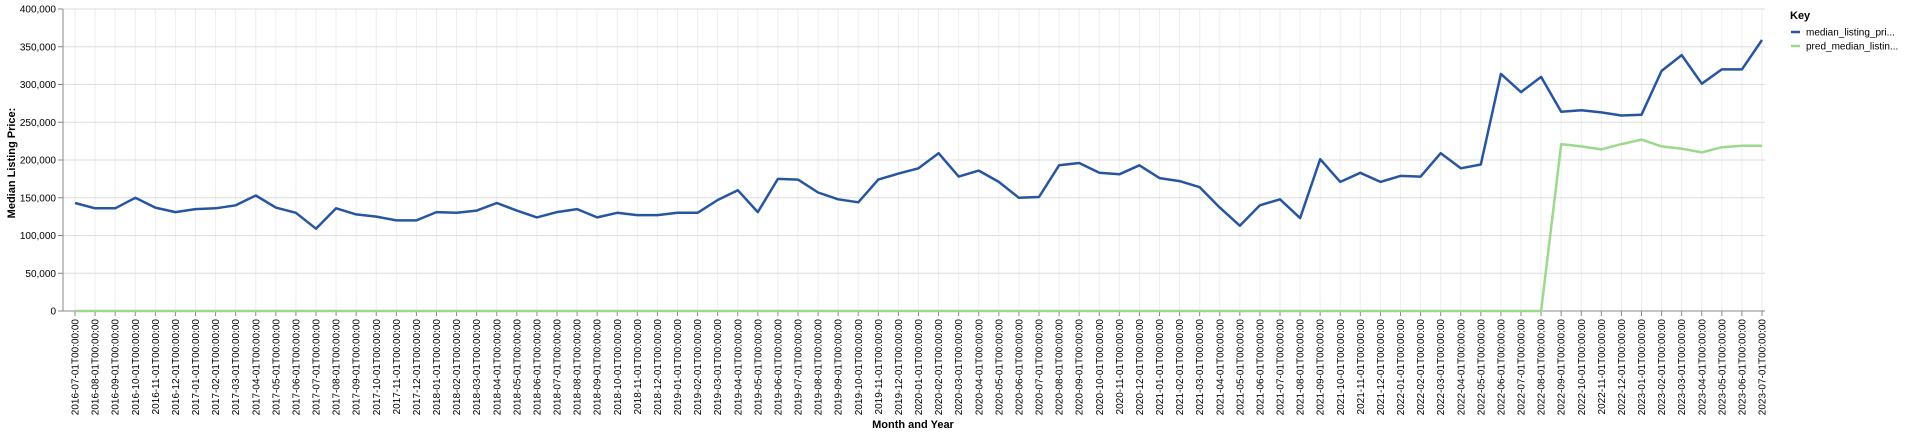 The height and width of the screenshot is (434, 1920). I want to click on x-tick-label: 2023-07-01T00:00:00, so click(1763, 367).